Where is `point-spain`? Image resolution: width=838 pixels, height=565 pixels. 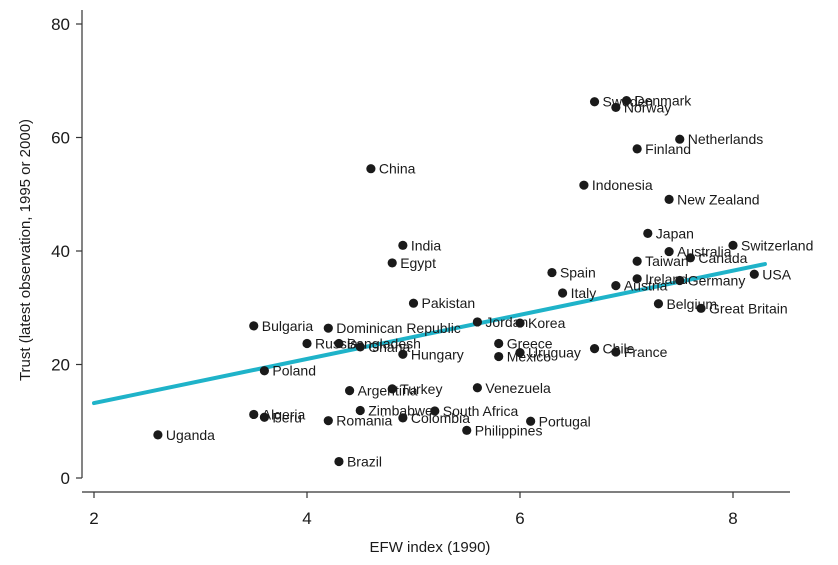
point-spain is located at coordinates (552, 272).